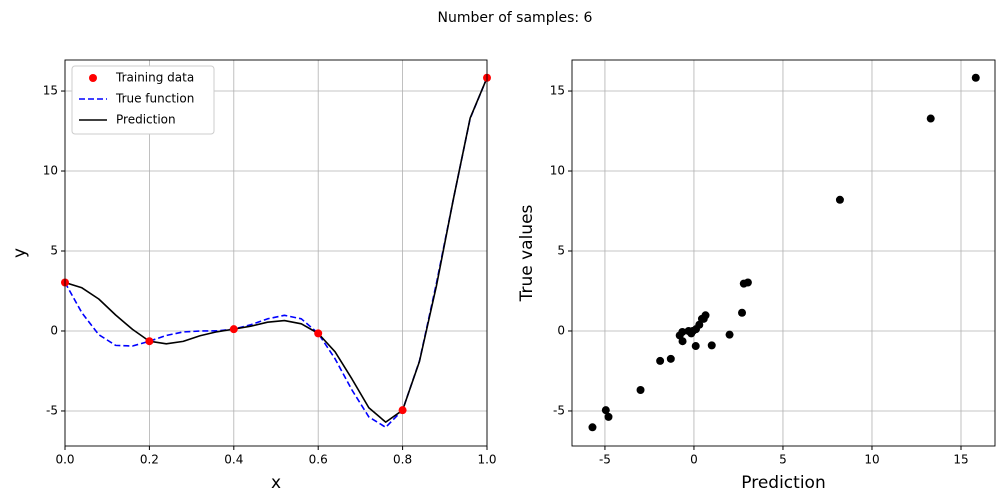 This screenshot has width=1004, height=503. Describe the element at coordinates (93, 78) in the screenshot. I see `legend-marker` at that location.